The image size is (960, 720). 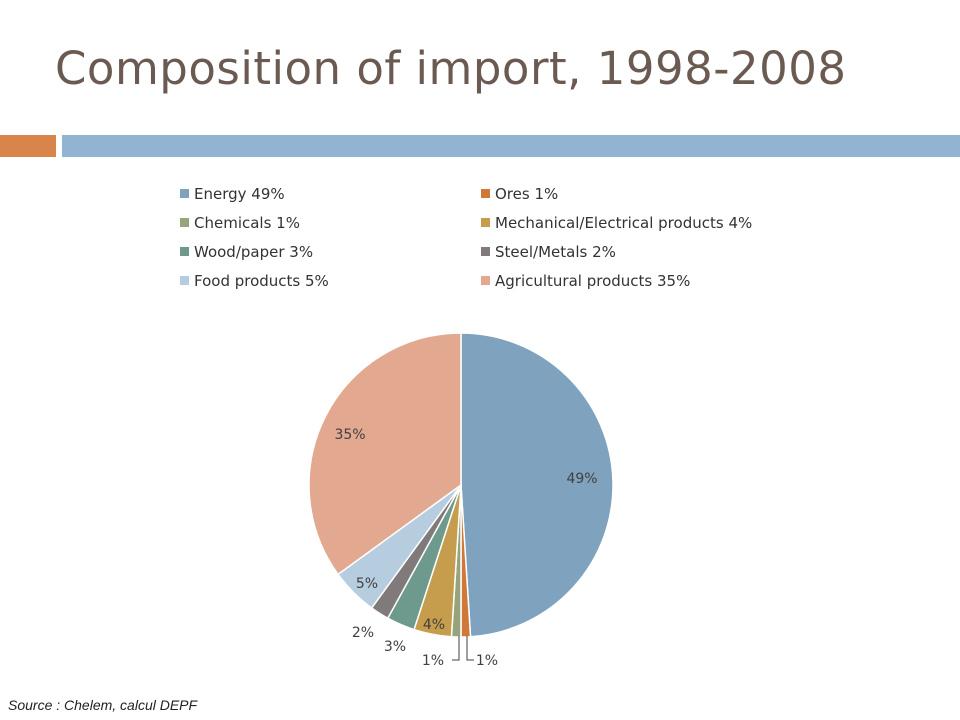 I want to click on legend-label: Steel/Metals 2%, so click(x=555, y=251).